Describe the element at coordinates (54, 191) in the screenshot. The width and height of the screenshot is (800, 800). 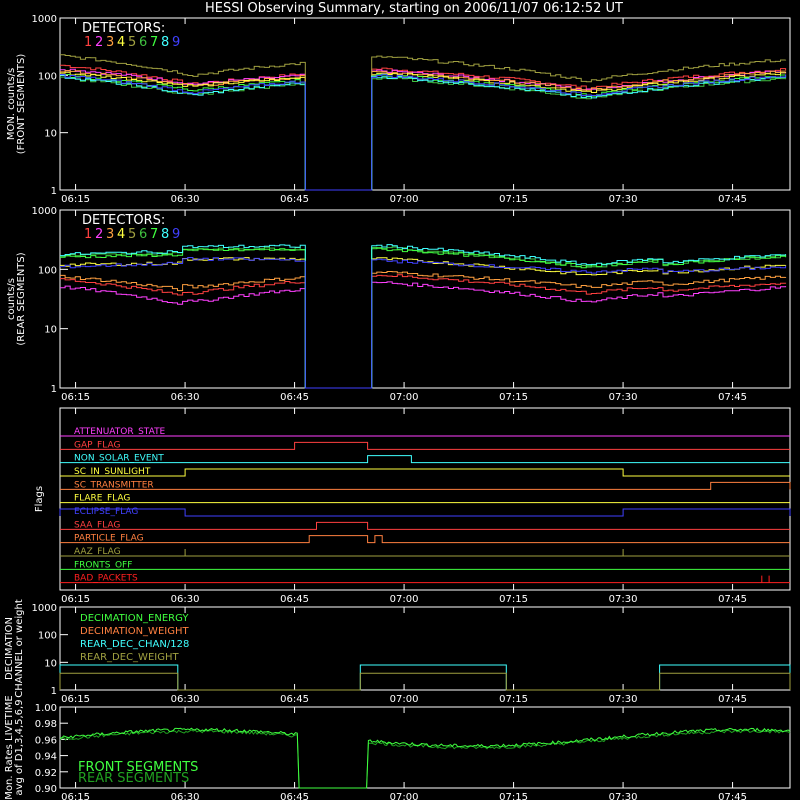
I see `front-ytick-label: 1` at that location.